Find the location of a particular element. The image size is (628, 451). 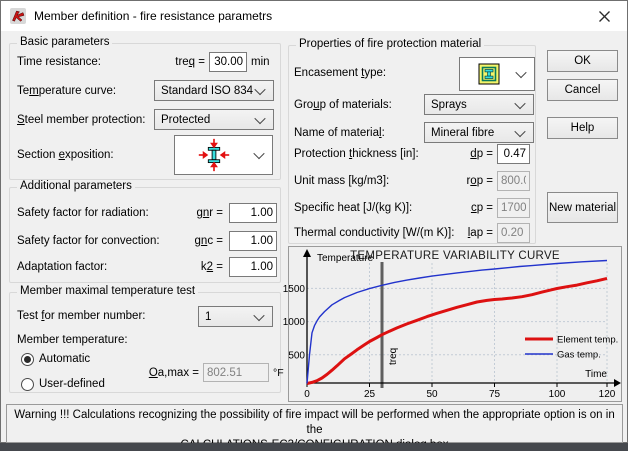

radio-user-defined-label: User-defined is located at coordinates (72, 384).